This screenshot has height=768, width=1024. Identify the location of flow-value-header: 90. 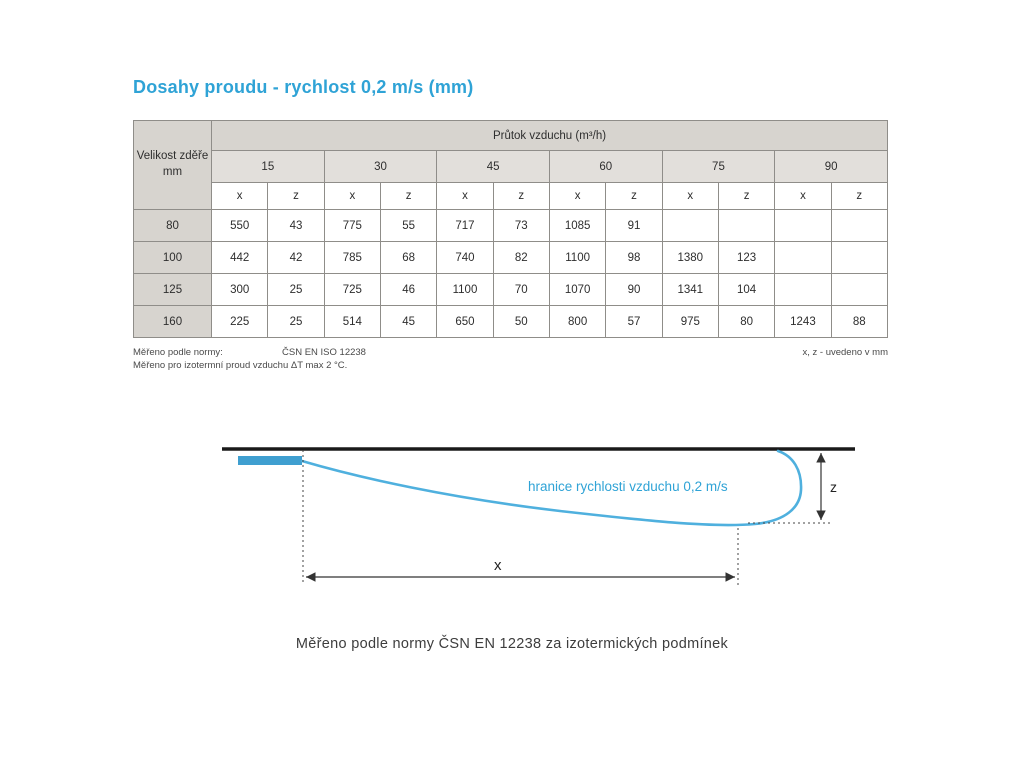
(831, 166).